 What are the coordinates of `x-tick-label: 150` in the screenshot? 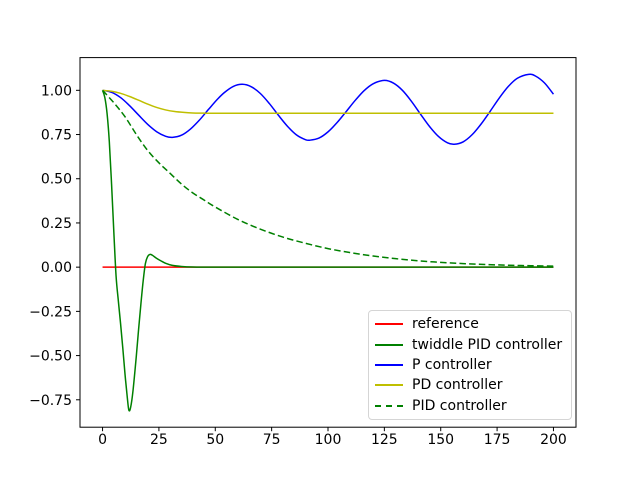 It's located at (440, 440).